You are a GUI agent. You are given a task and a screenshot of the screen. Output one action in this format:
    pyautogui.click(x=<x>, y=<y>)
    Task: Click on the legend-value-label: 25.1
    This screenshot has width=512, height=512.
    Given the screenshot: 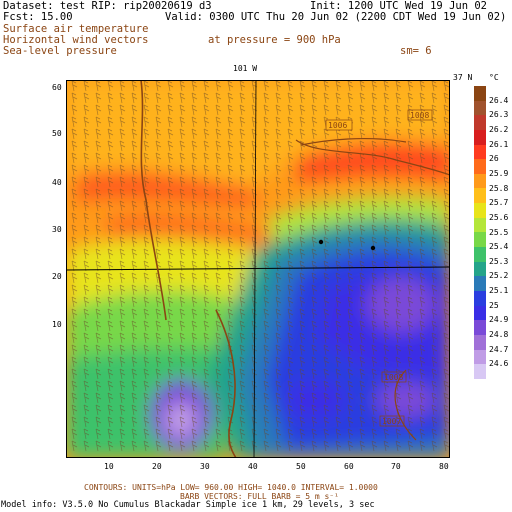 What is the action you would take?
    pyautogui.click(x=499, y=291)
    